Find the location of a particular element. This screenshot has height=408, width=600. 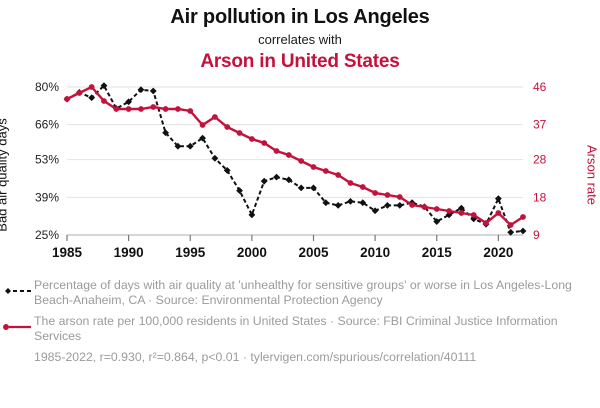

title-connector: correlates with is located at coordinates (300, 39).